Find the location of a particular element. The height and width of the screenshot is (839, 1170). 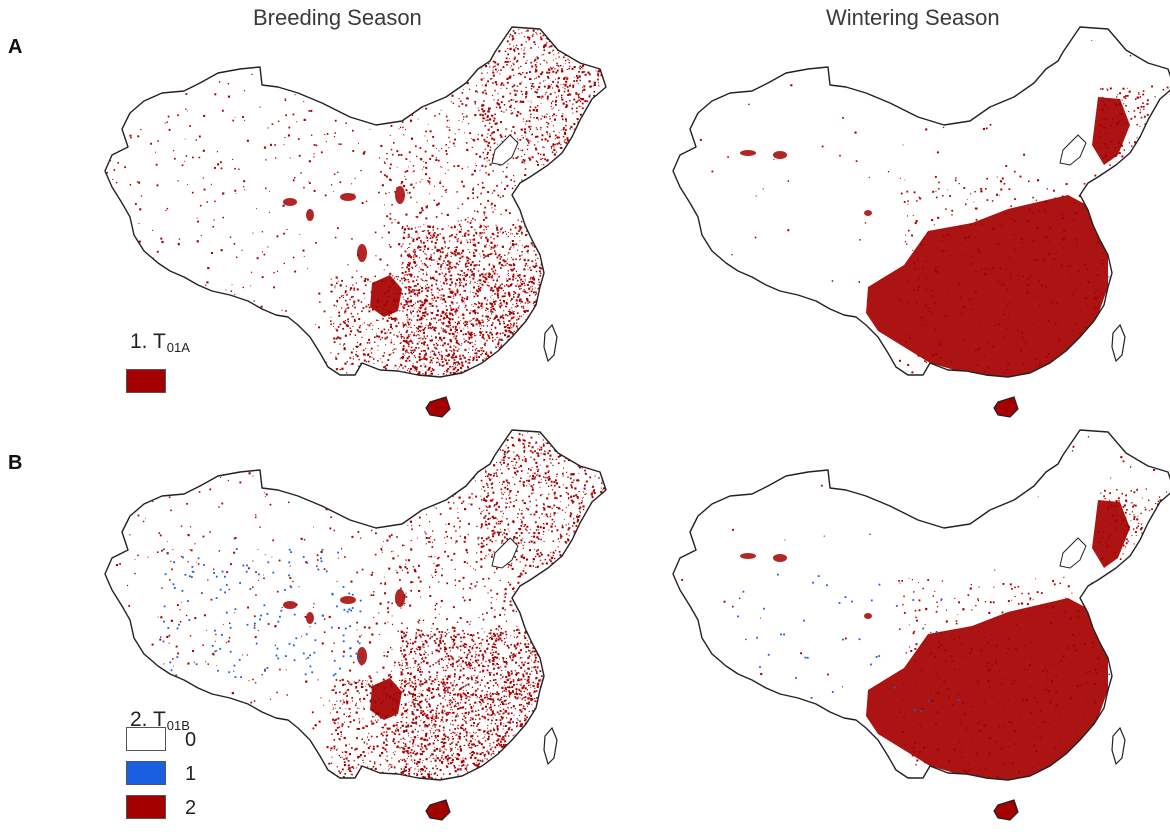

legend-b-label-class-1: 1 is located at coordinates (191, 774).